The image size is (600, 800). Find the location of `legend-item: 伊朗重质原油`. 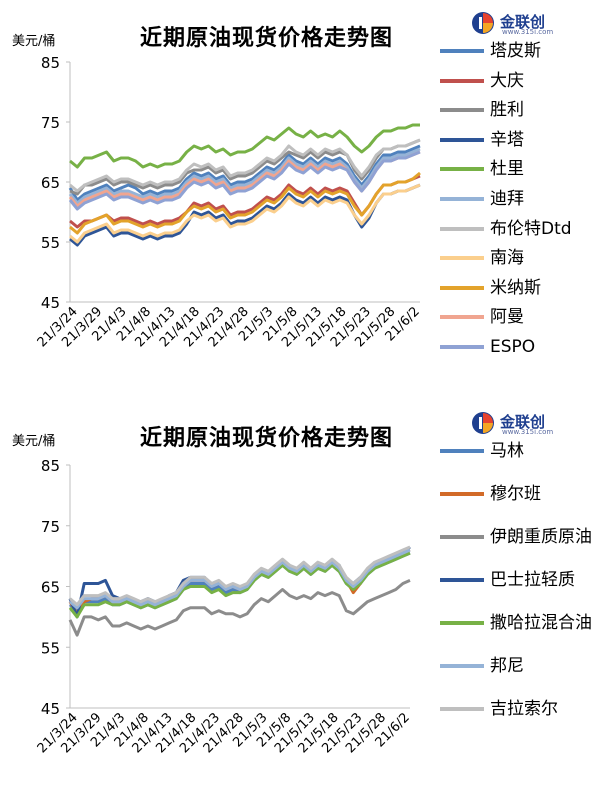

legend-item: 伊朗重质原油 is located at coordinates (520, 538).